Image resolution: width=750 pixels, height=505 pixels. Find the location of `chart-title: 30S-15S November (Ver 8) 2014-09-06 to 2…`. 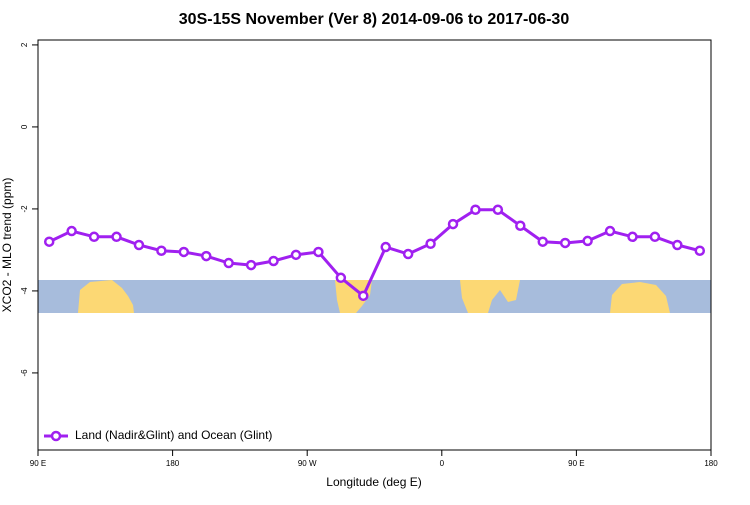

chart-title: 30S-15S November (Ver 8) 2014-09-06 to 2… is located at coordinates (374, 19).